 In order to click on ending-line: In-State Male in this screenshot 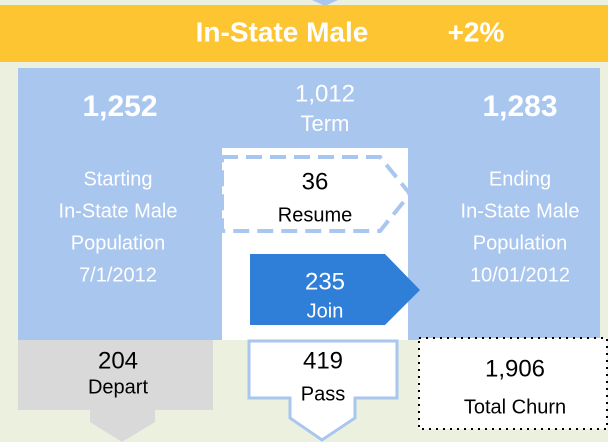, I will do `click(520, 211)`.